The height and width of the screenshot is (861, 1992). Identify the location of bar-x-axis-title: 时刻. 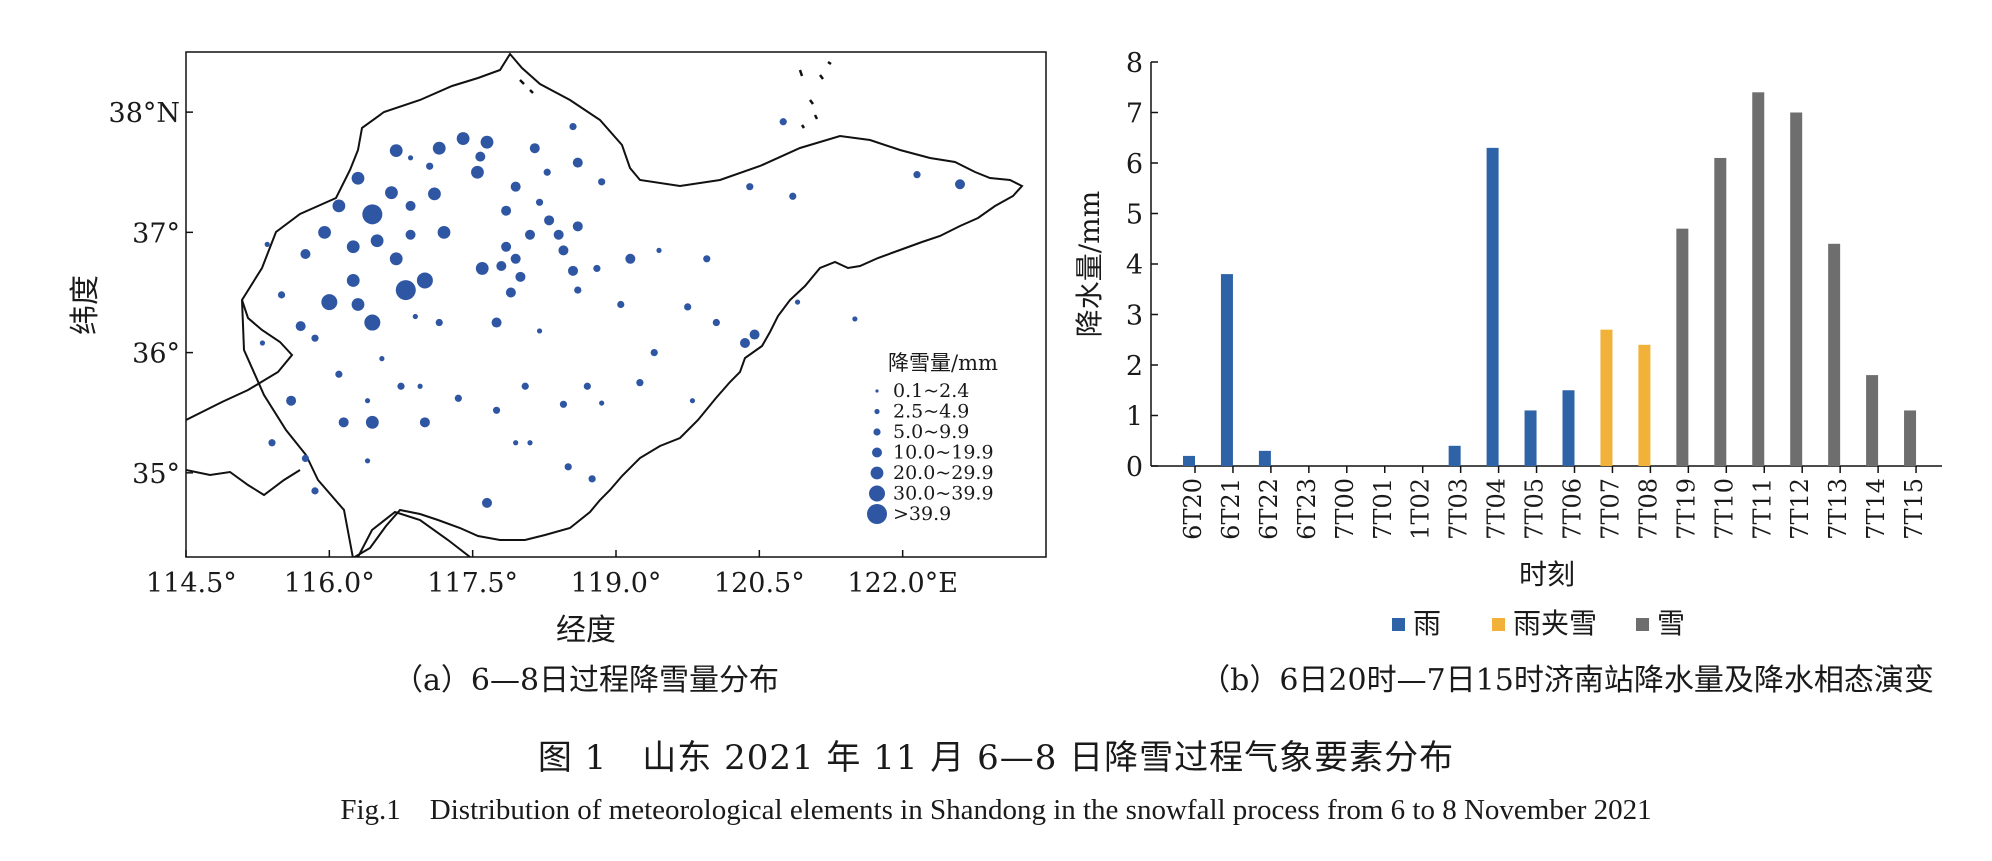
(1547, 574).